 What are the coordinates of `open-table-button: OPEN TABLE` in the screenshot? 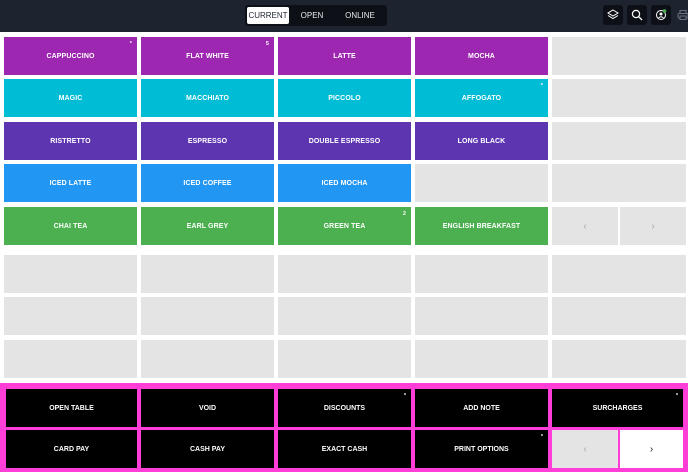 It's located at (71, 408).